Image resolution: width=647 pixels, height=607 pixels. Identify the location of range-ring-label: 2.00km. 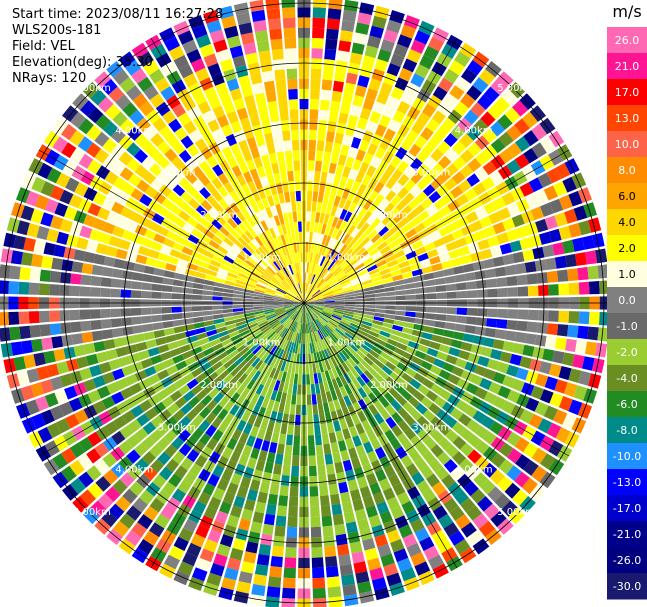
(389, 385).